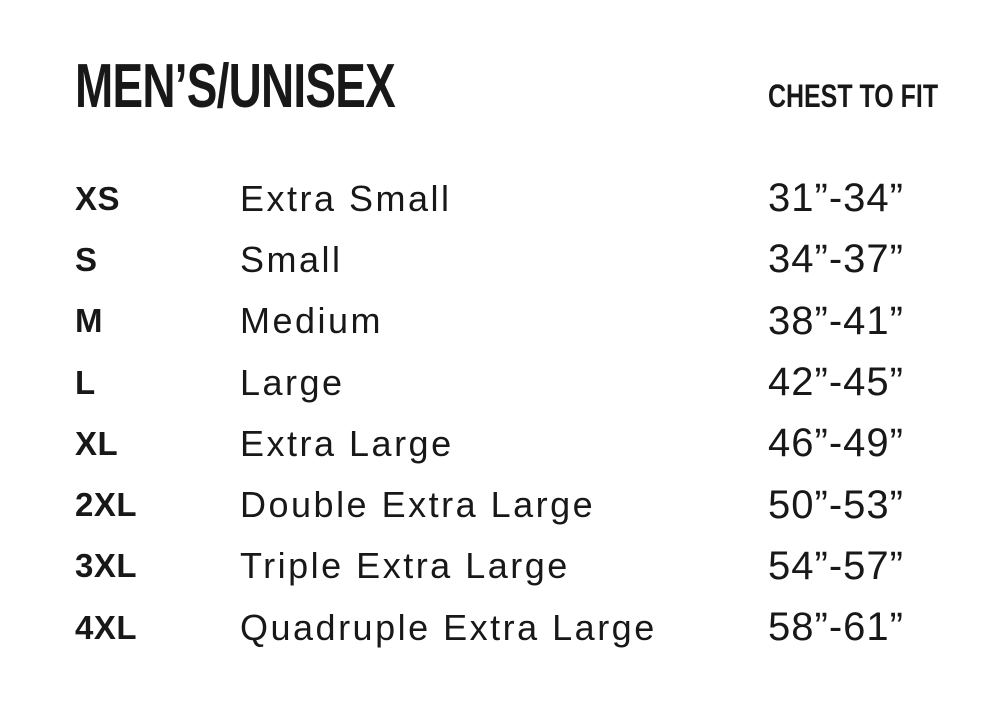 The image size is (1000, 711). Describe the element at coordinates (836, 565) in the screenshot. I see `chest-range: 54”-57”` at that location.